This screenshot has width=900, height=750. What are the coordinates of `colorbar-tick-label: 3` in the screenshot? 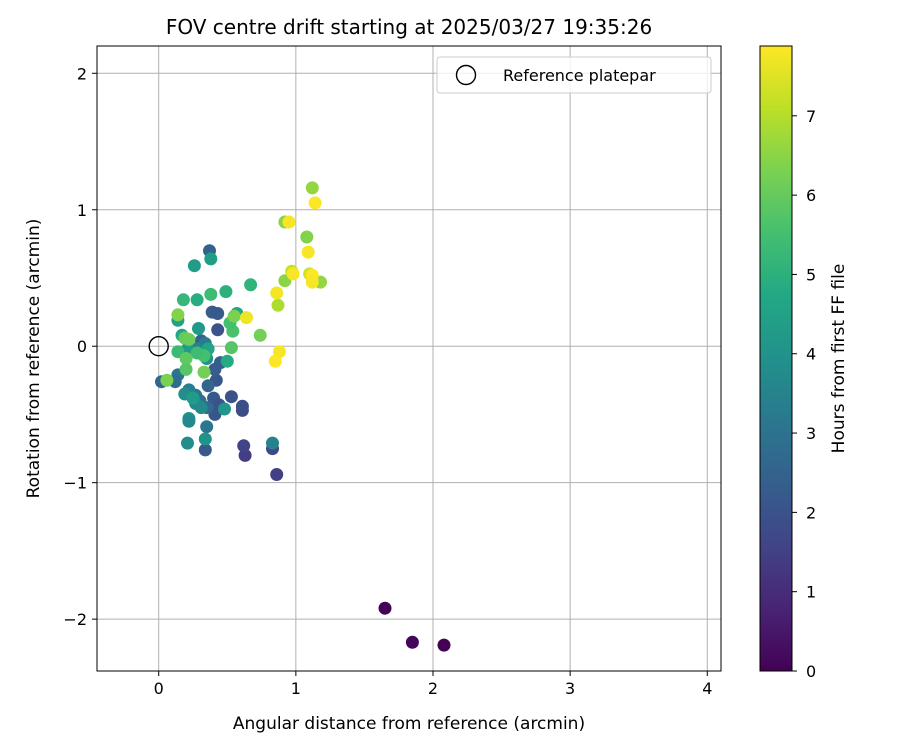 It's located at (811, 433).